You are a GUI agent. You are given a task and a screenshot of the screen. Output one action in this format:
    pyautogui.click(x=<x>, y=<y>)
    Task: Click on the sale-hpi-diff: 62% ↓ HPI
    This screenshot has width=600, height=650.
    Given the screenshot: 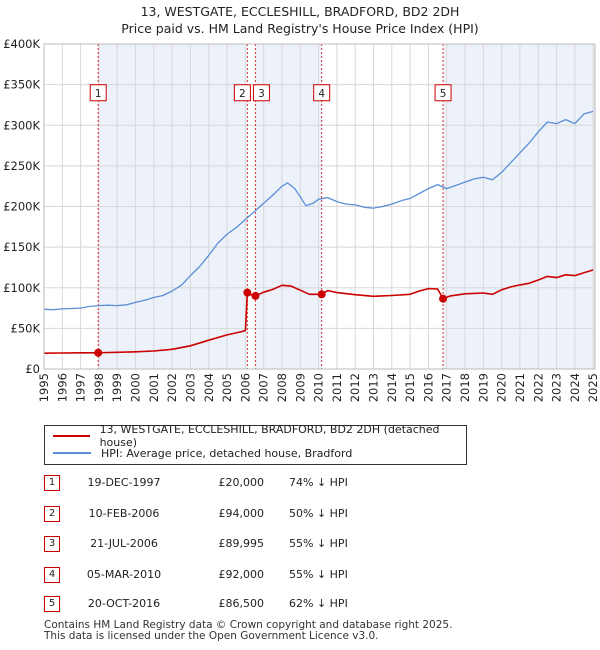 What is the action you would take?
    pyautogui.click(x=318, y=603)
    